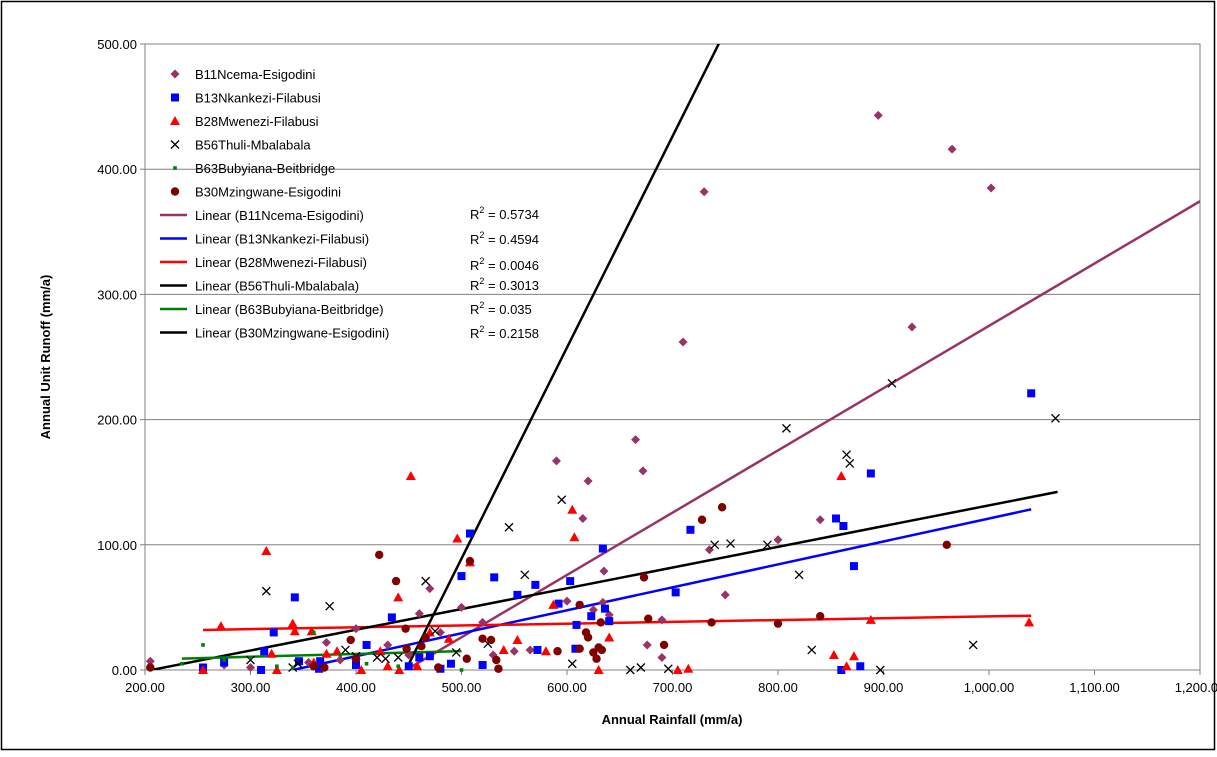  I want to click on x-tick-label-5: 700.00, so click(673, 687).